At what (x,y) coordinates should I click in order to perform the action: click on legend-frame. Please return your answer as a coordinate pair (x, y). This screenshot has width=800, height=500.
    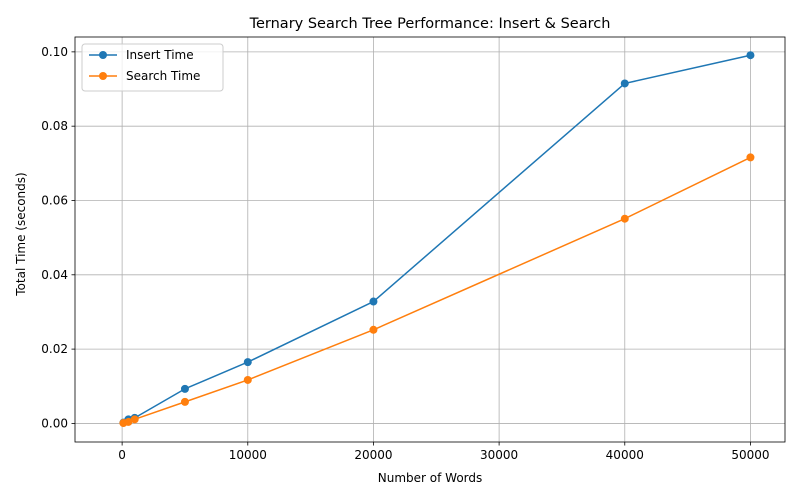
    Looking at the image, I should click on (152, 67).